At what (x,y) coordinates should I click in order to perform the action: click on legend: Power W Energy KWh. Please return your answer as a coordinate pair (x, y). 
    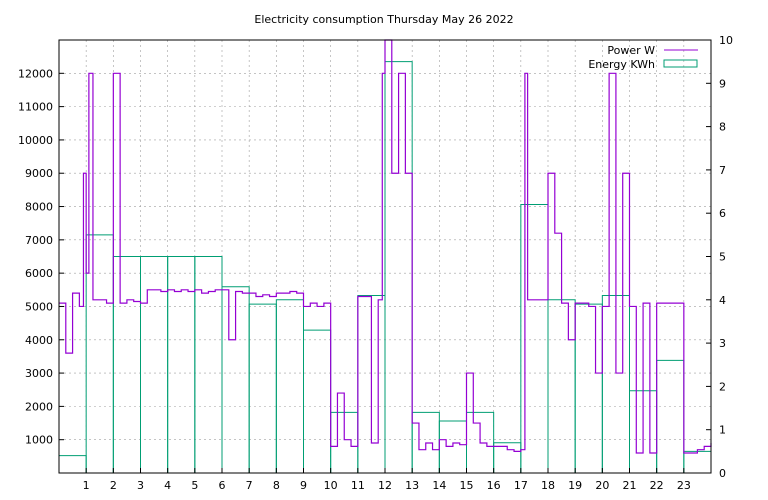
    Looking at the image, I should click on (643, 57).